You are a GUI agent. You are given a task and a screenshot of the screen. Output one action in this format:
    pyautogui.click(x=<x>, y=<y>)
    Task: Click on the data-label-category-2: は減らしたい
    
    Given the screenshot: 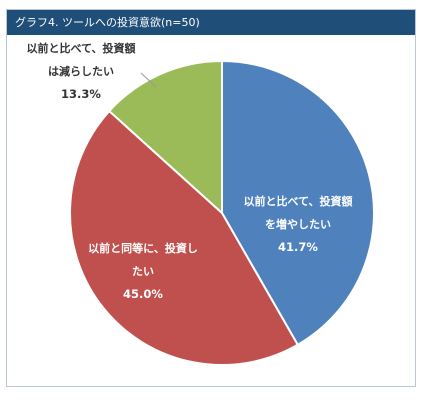 What is the action you would take?
    pyautogui.click(x=81, y=71)
    